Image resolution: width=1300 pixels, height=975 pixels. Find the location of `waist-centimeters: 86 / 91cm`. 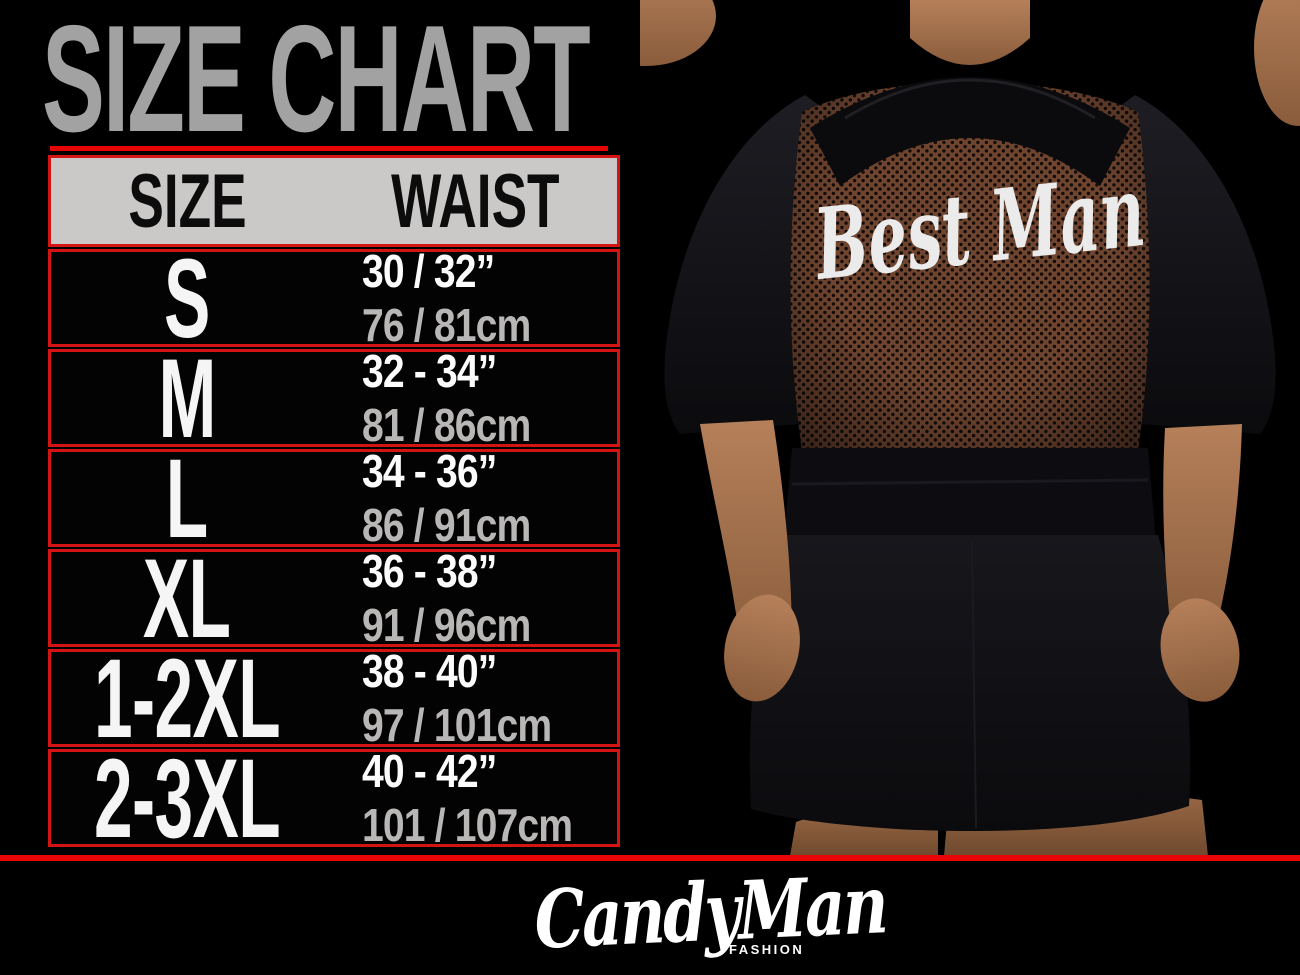

waist-centimeters: 86 / 91cm is located at coordinates (446, 525).